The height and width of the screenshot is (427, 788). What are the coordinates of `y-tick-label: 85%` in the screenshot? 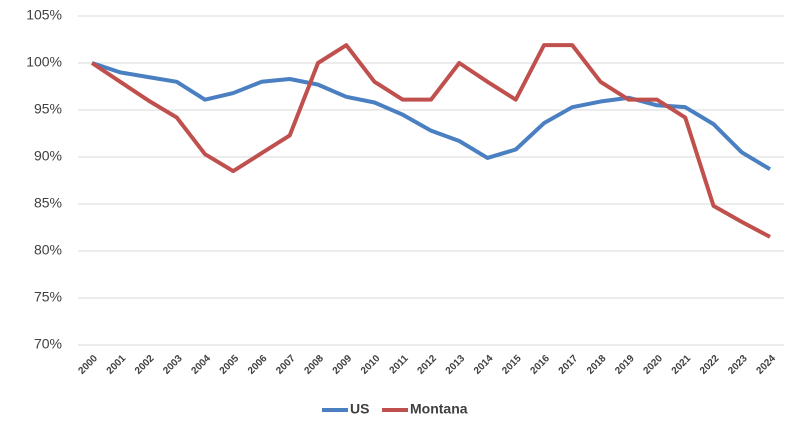 It's located at (48, 203).